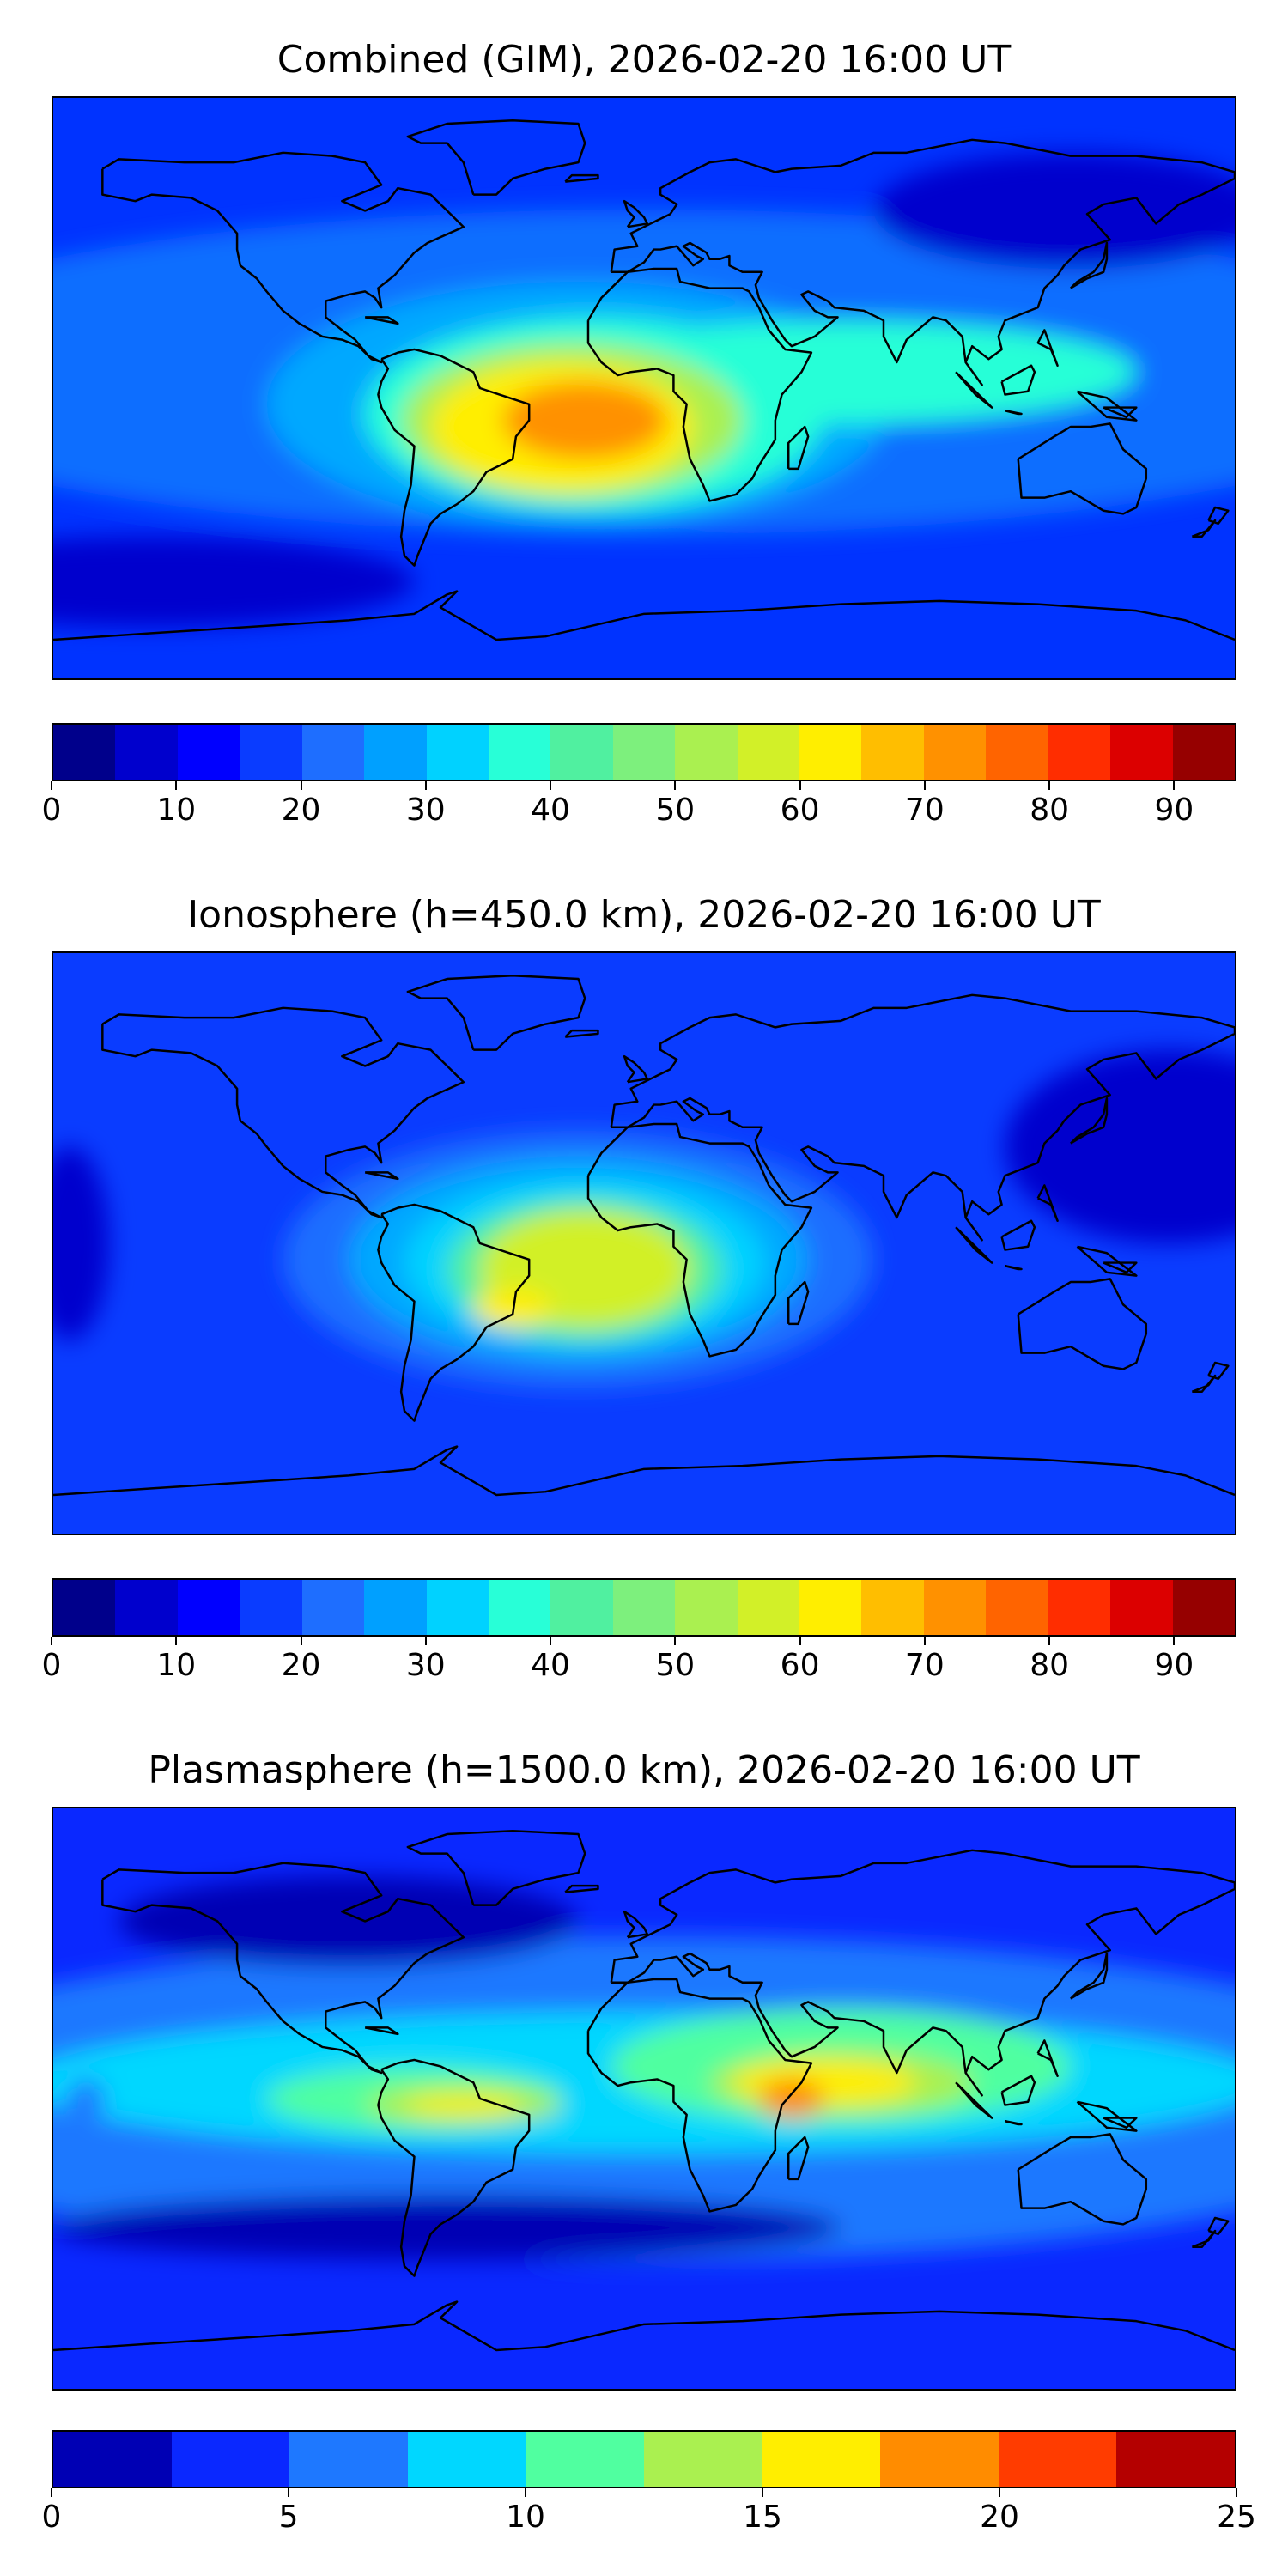 The width and height of the screenshot is (1288, 2576). Describe the element at coordinates (639, 807) in the screenshot. I see `colorbar-ticks-combined: 0 10 20 30 40 50 60 70 80 90` at that location.